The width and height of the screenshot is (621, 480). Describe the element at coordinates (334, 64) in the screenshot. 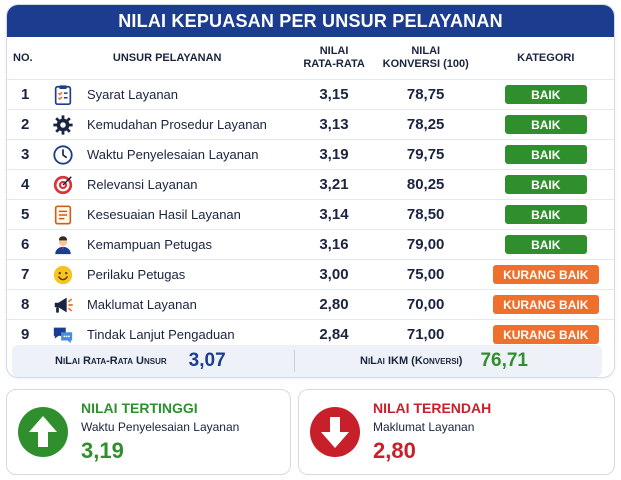

I see `header-average-line2: RATA-RATA` at that location.